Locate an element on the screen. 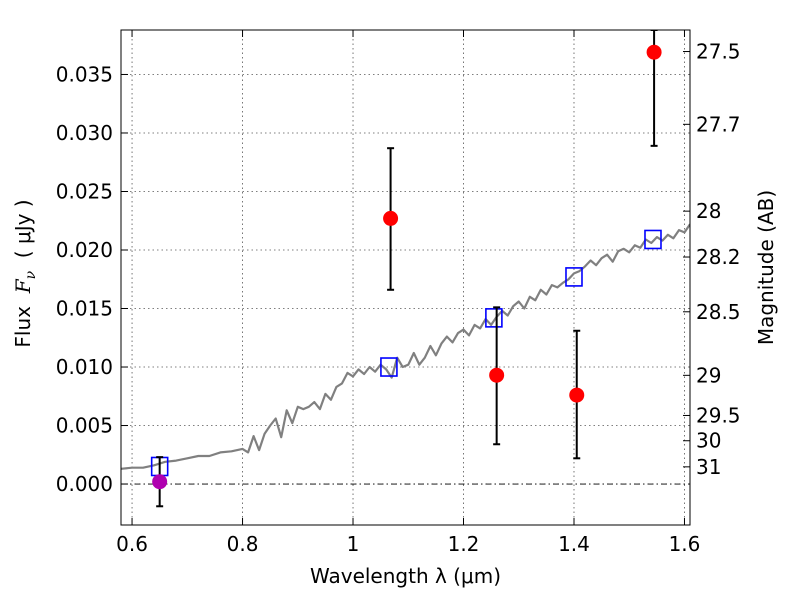 This screenshot has width=800, height=600. x-tick-label: 1.6 is located at coordinates (685, 544).